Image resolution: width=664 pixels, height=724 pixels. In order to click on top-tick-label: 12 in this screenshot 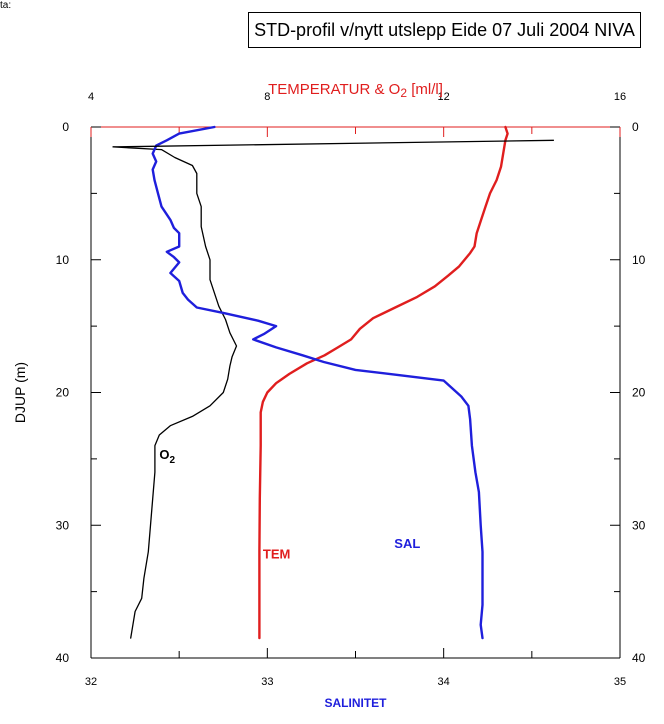, I will do `click(444, 97)`.